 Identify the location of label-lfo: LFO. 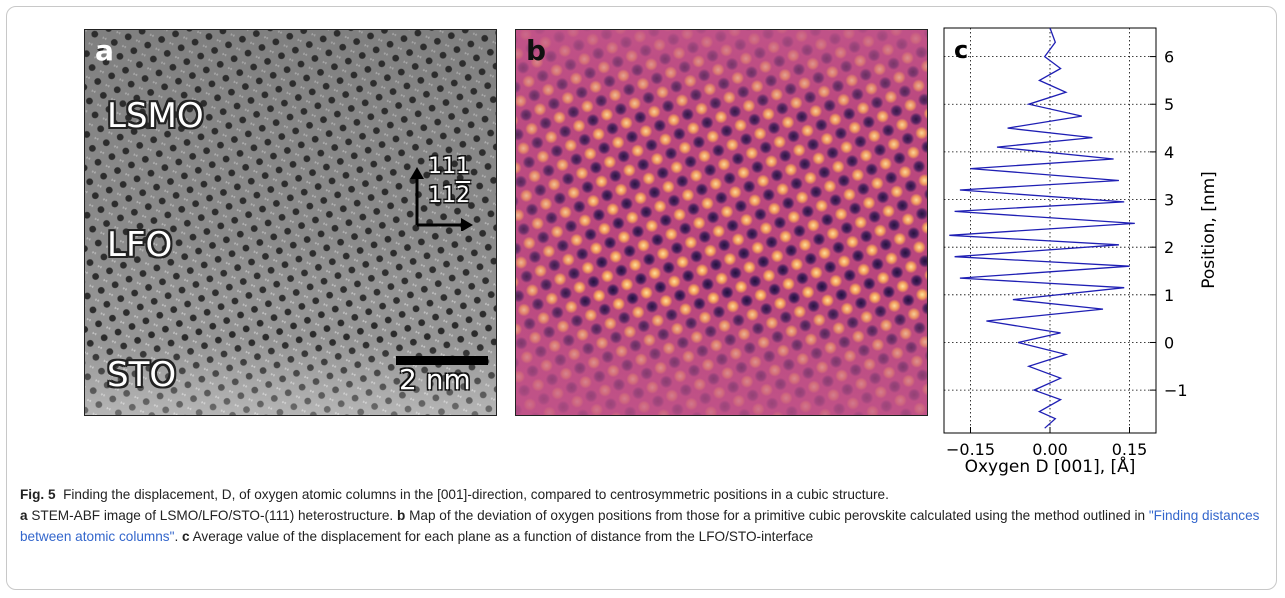
(140, 245).